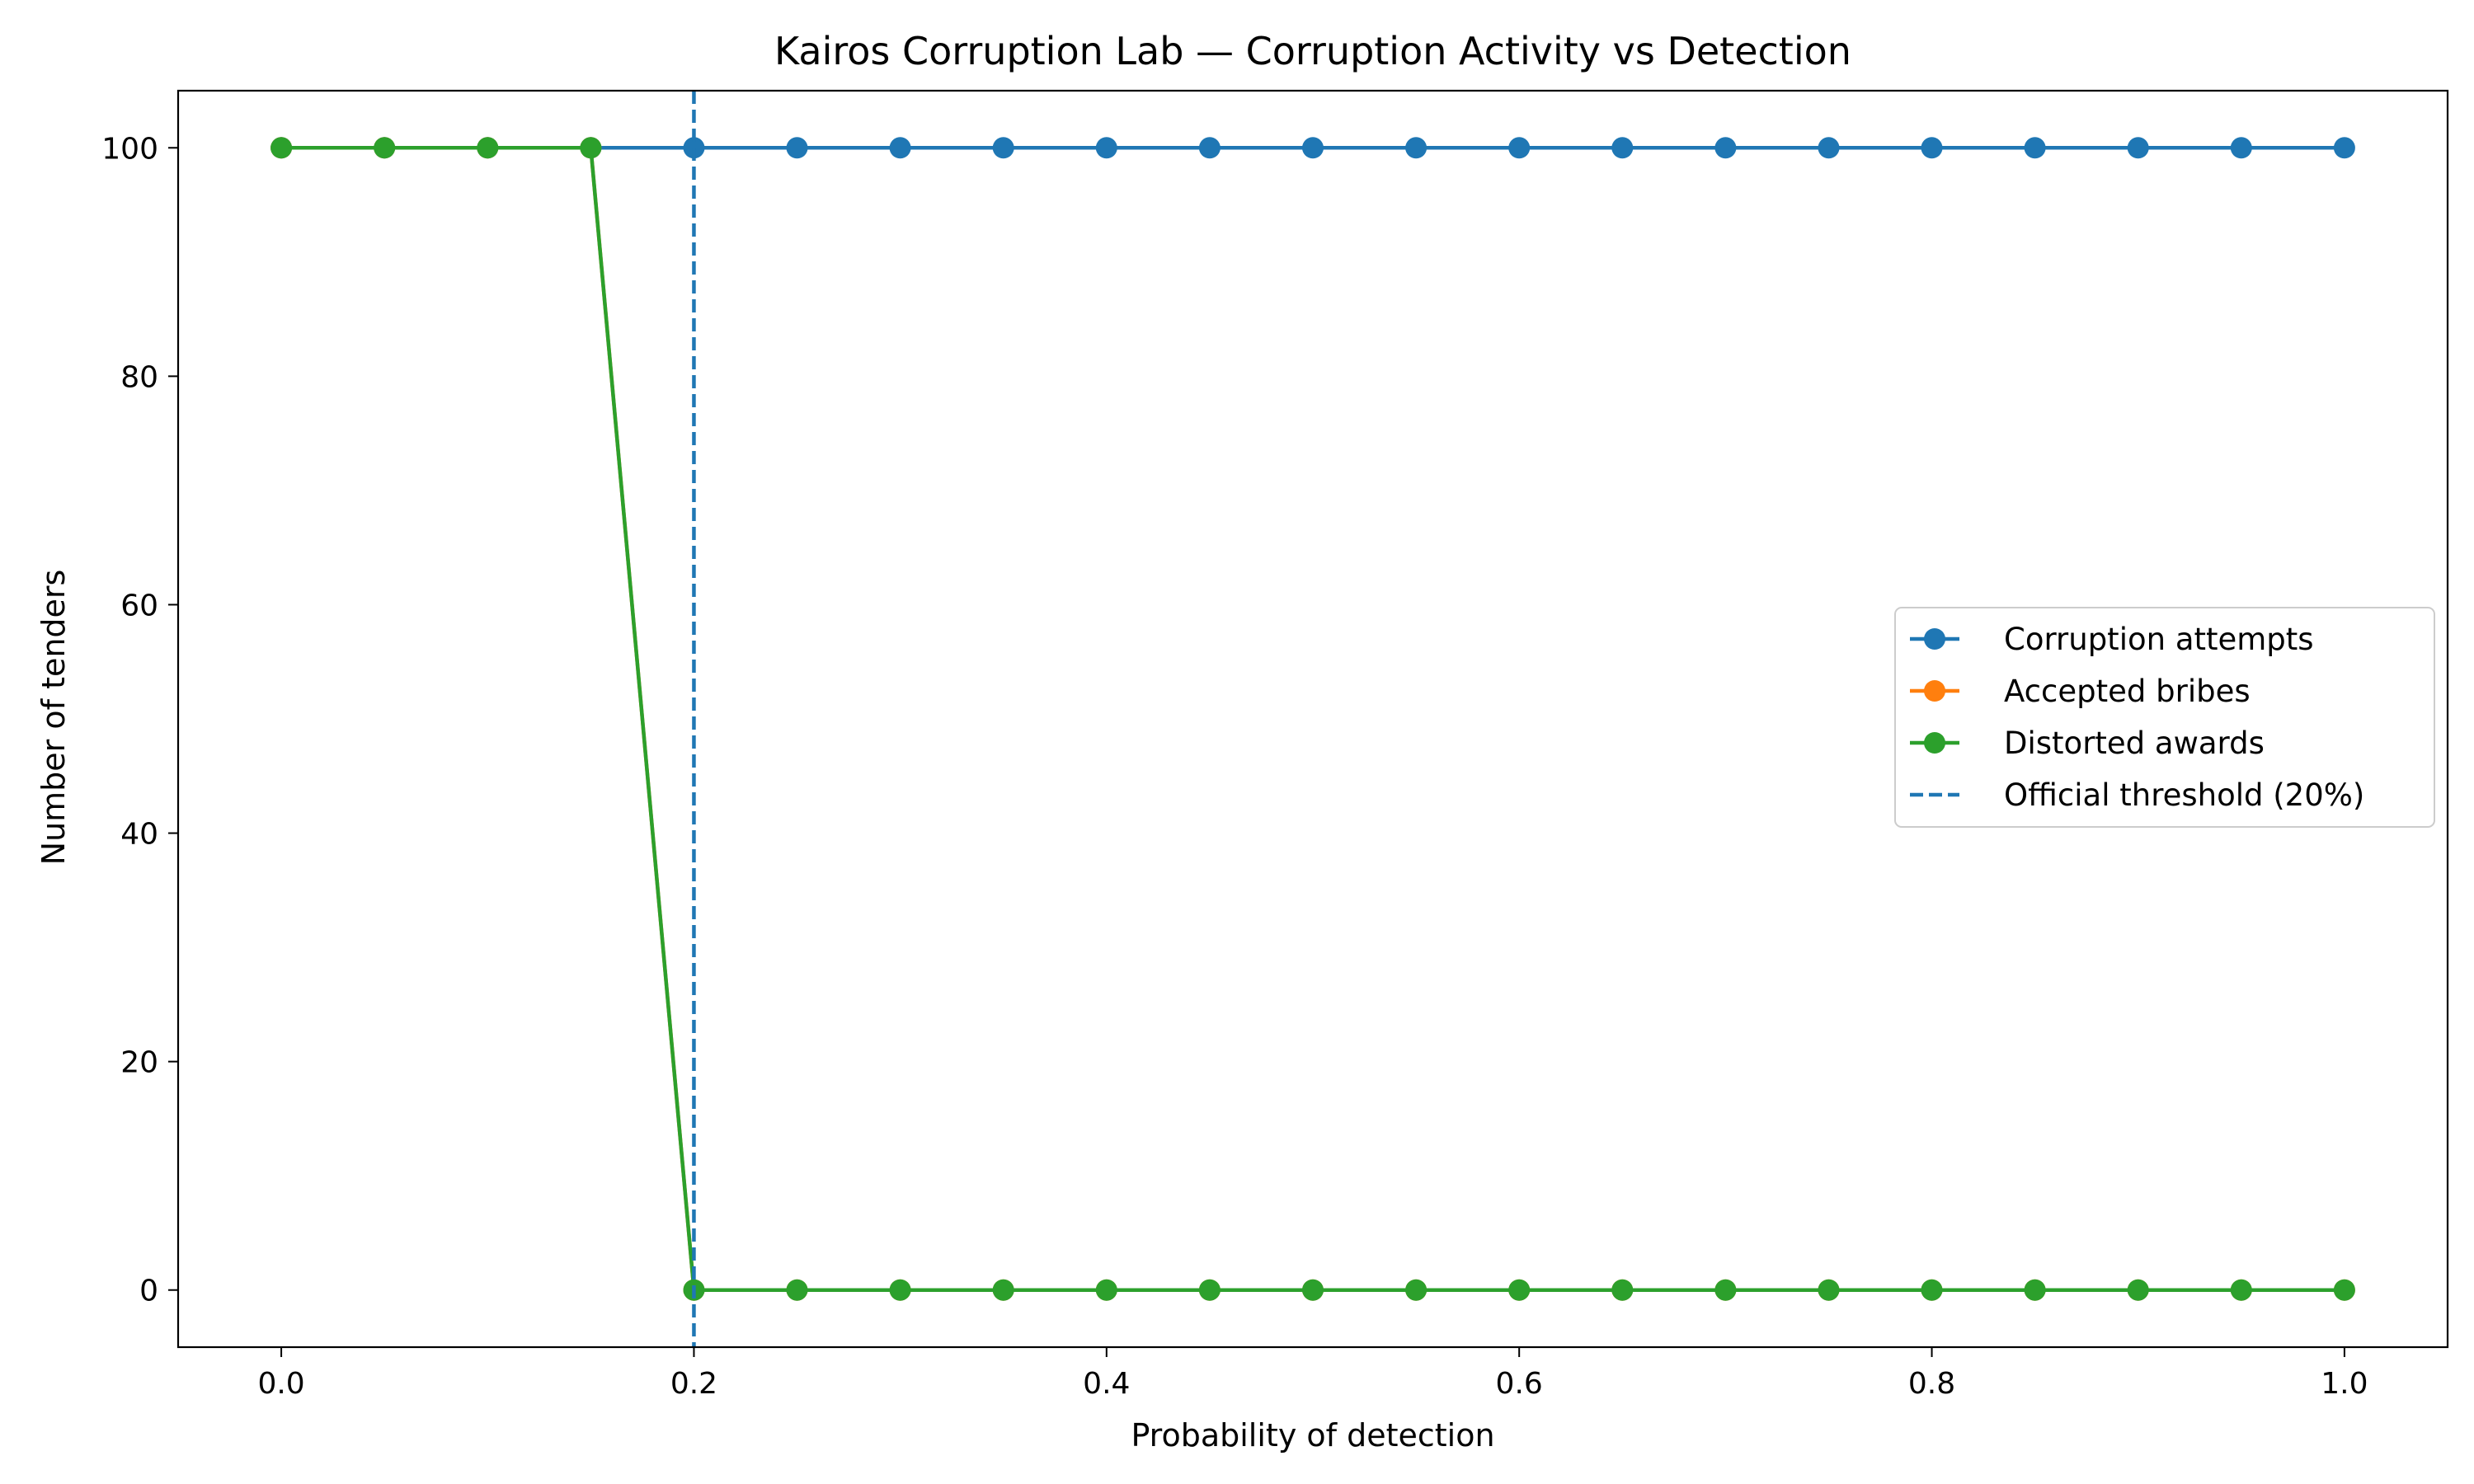 This screenshot has width=2474, height=1484. What do you see at coordinates (2159, 639) in the screenshot?
I see `legend-label-1: Corruption attempts` at bounding box center [2159, 639].